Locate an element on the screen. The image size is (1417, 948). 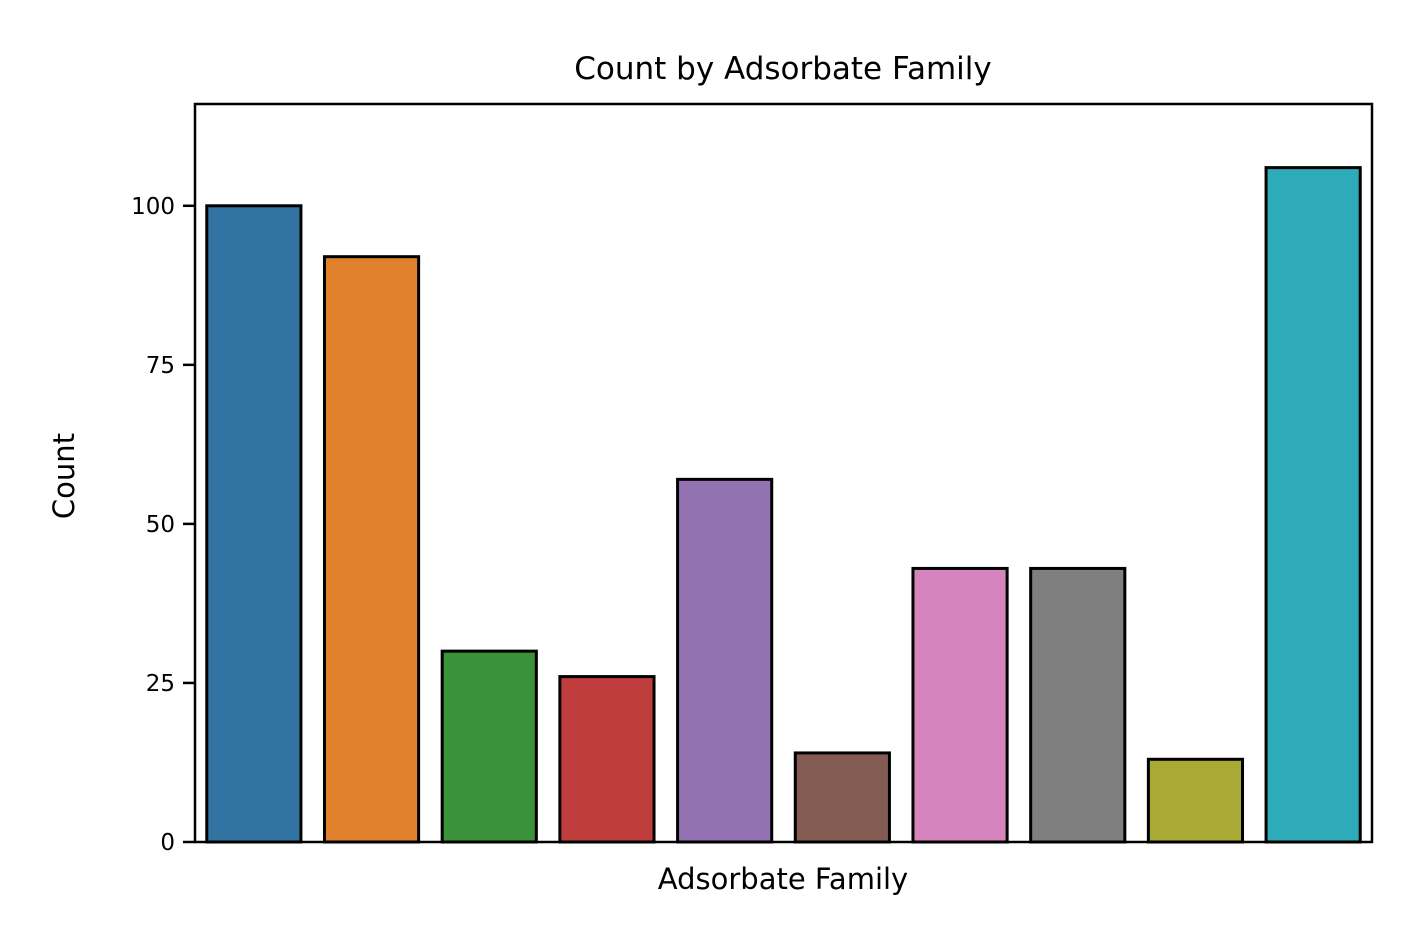
y-tick-label: 50 is located at coordinates (160, 525).